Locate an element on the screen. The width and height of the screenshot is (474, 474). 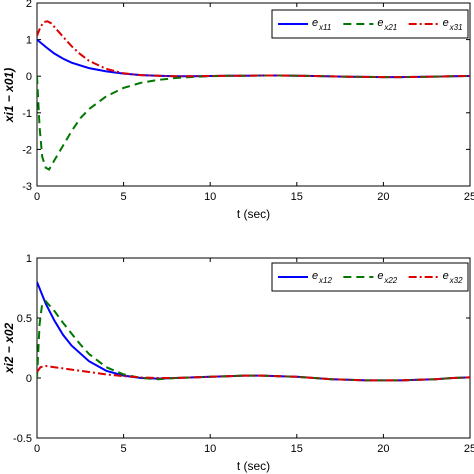
legend: e x11 e x21 e x31 is located at coordinates (370, 24).